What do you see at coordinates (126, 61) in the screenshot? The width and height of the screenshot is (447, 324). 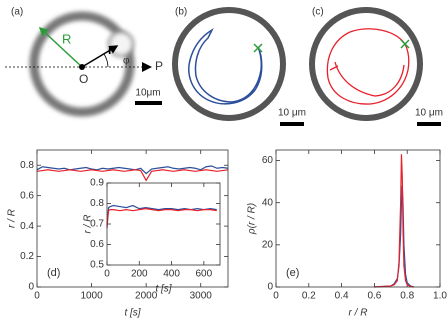 I see `angle-label: φ` at bounding box center [126, 61].